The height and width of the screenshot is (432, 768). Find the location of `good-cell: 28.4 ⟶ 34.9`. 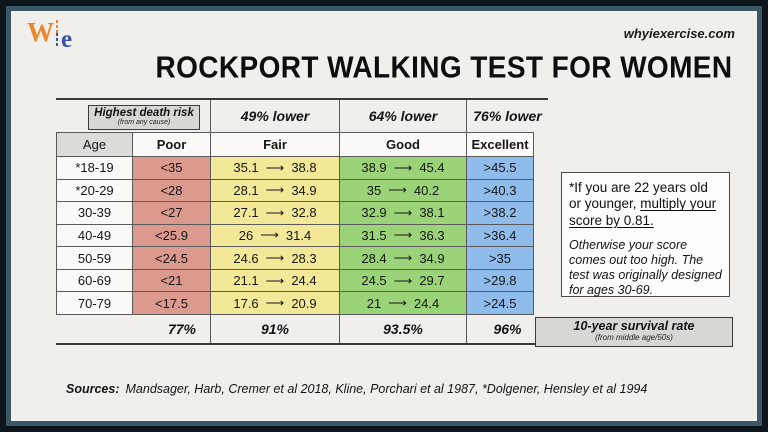

good-cell: 28.4 ⟶ 34.9 is located at coordinates (403, 258).